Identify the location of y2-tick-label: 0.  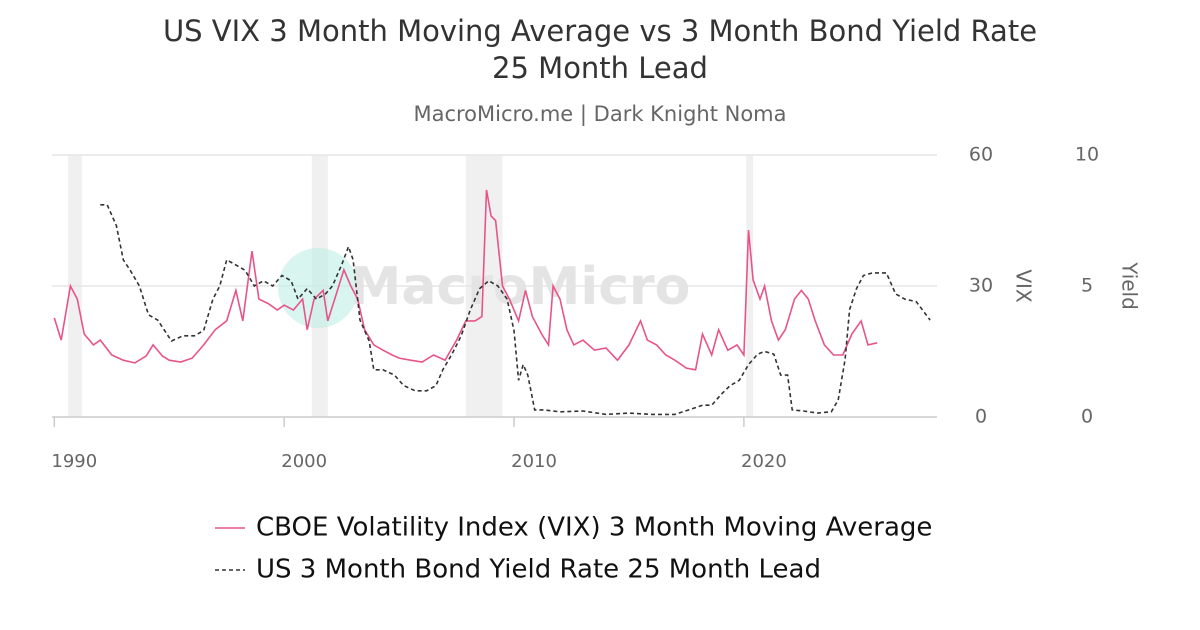
(1087, 417).